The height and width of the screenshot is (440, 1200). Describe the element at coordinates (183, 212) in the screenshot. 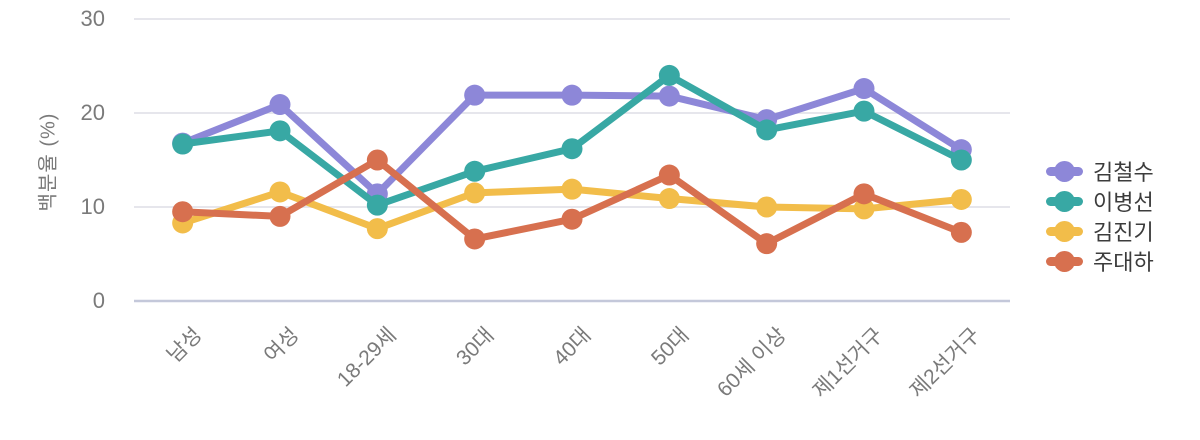

I see `data-point-주대하-남성` at that location.